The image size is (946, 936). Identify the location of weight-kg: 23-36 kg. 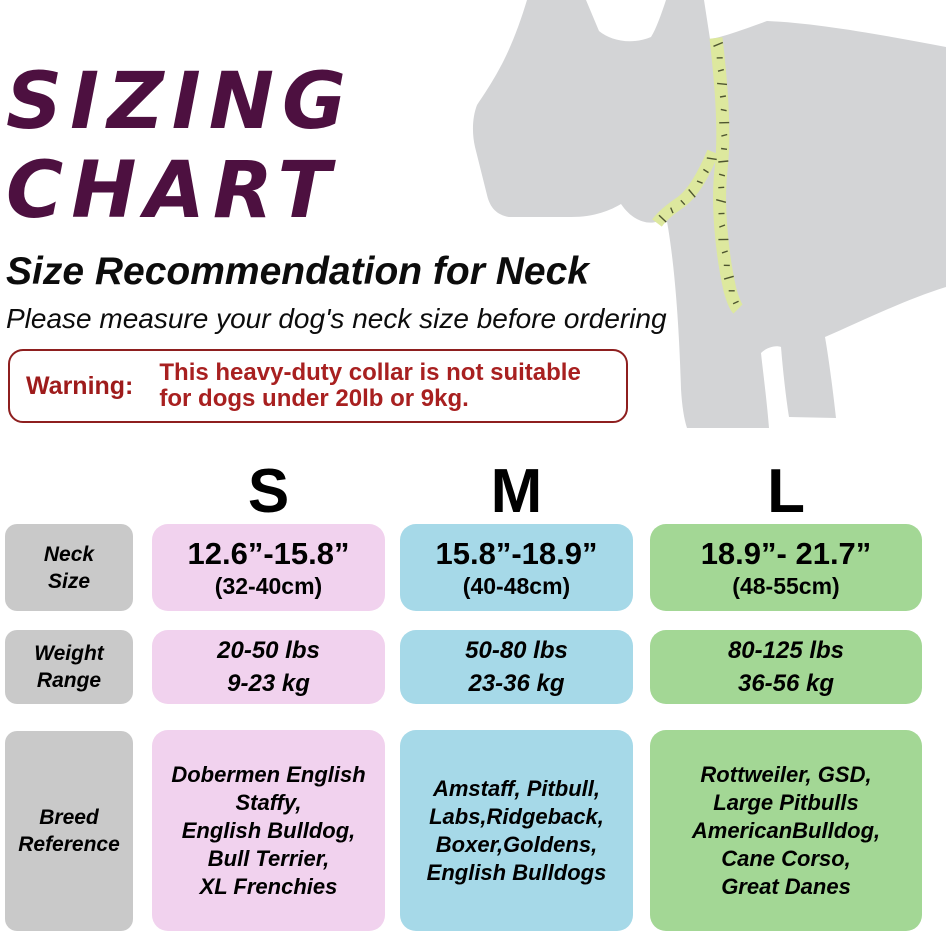
(516, 683).